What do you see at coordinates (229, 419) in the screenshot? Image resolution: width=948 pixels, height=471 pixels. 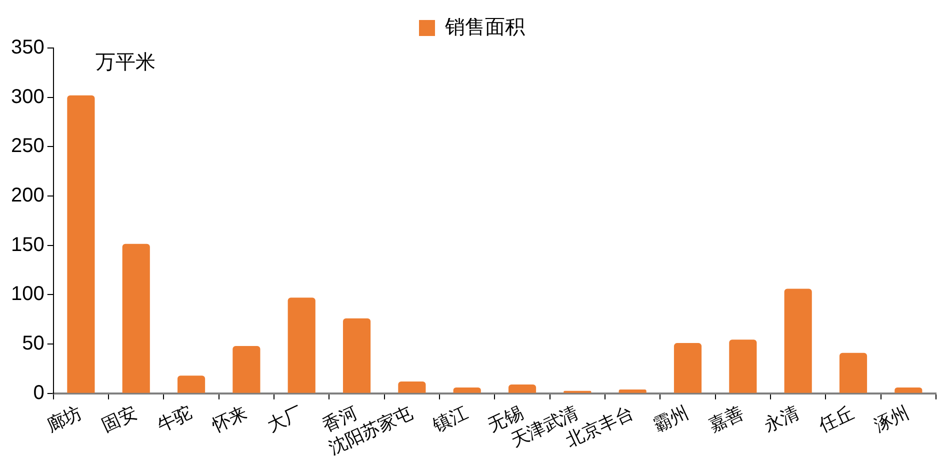 I see `x-tick-label: 怀来` at bounding box center [229, 419].